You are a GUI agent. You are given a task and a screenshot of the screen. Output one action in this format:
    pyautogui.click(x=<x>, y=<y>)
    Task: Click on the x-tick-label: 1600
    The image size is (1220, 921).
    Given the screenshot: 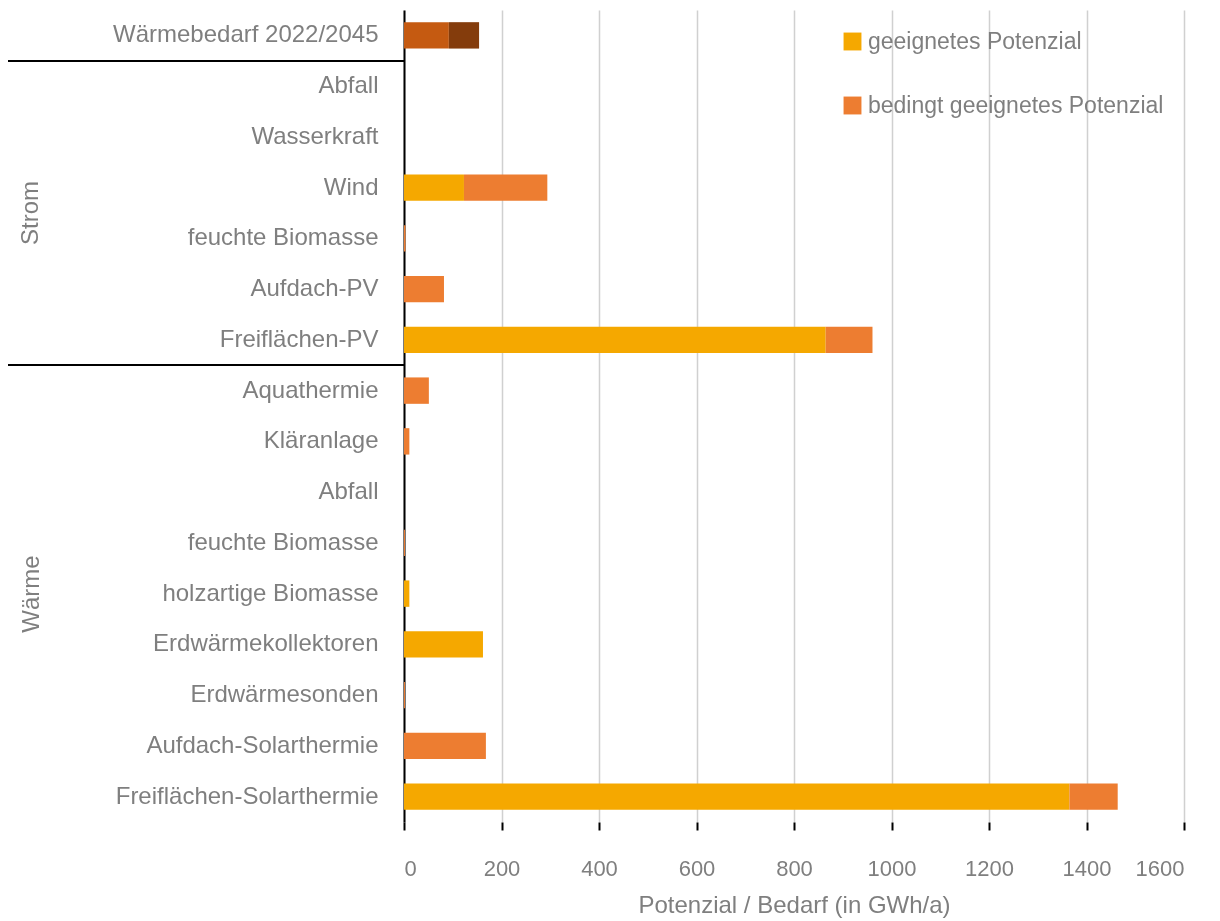 What is the action you would take?
    pyautogui.click(x=1160, y=868)
    